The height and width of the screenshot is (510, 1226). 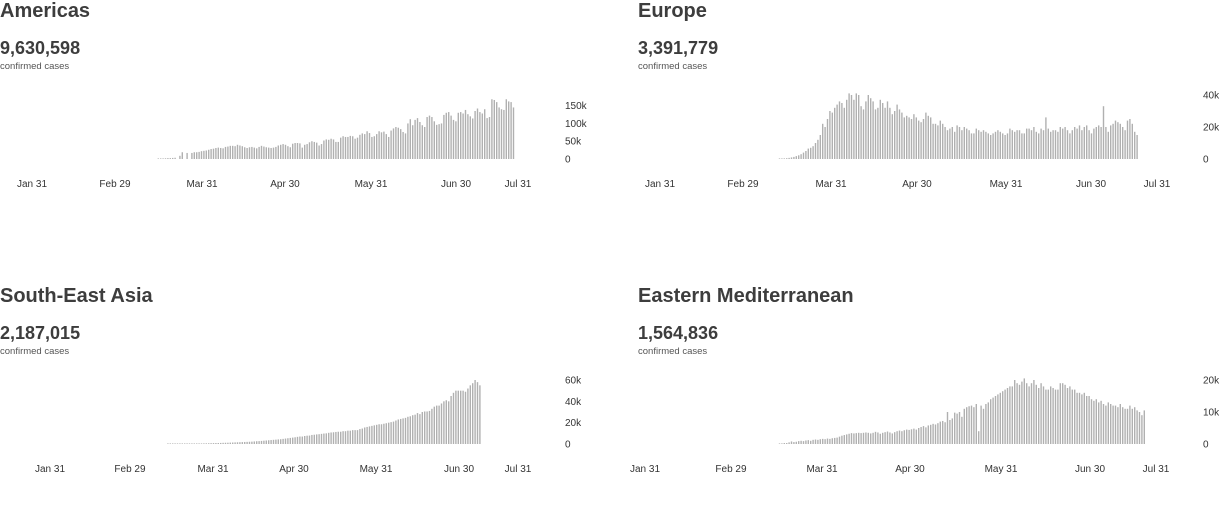 I want to click on y-tick-label: 150k, so click(x=576, y=106).